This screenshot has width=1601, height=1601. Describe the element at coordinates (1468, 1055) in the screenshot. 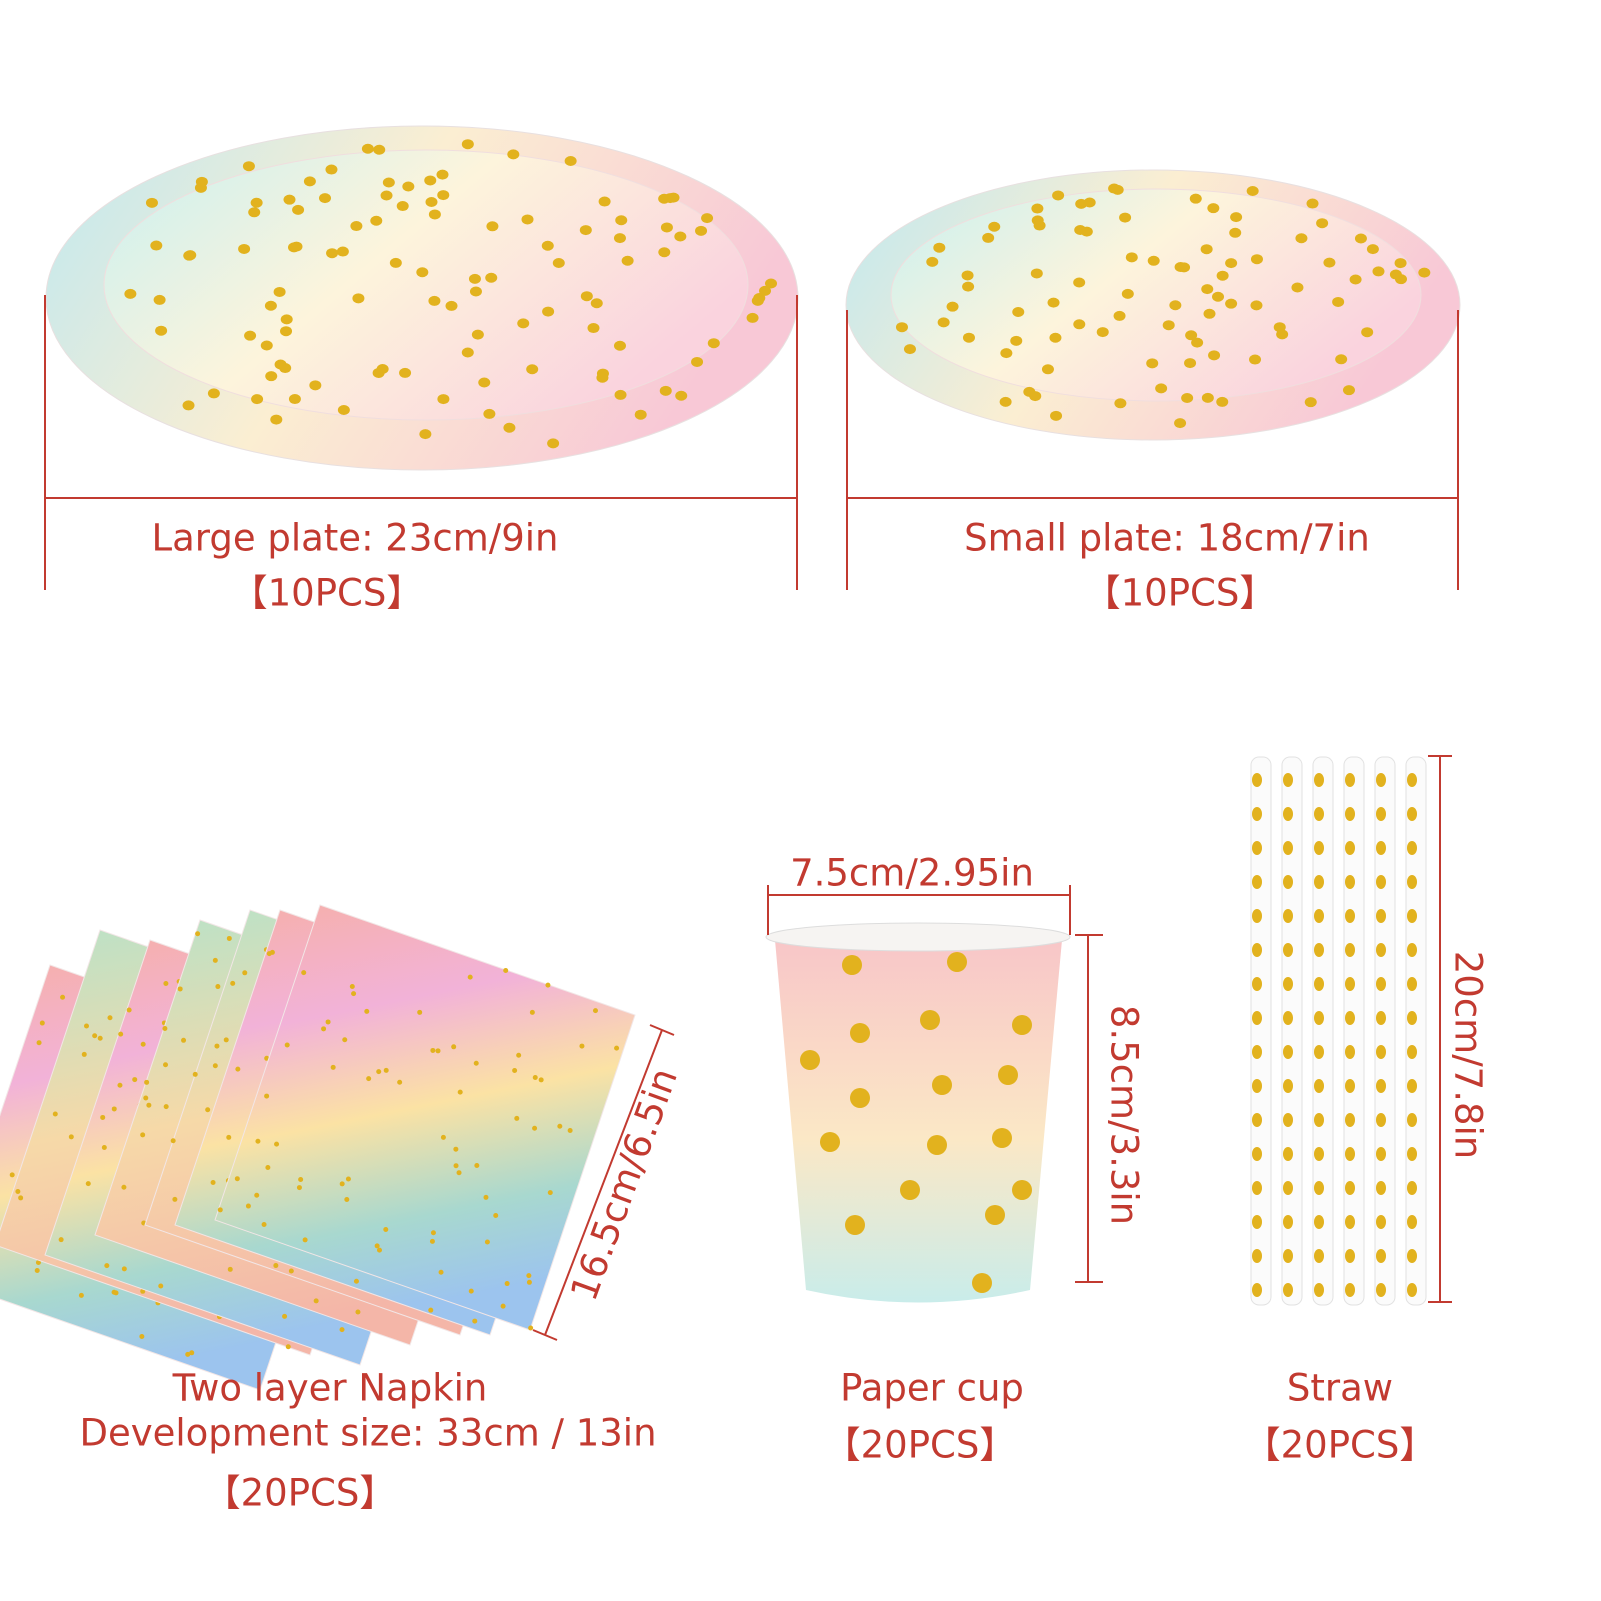

I see `length: 20cm/7.8in` at that location.